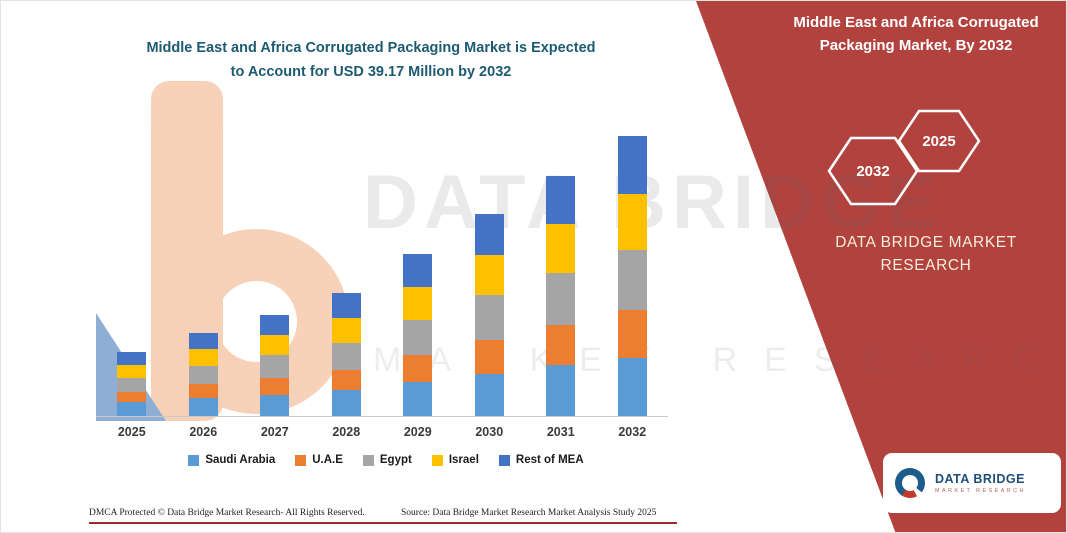 The height and width of the screenshot is (533, 1067). I want to click on hexagon-2032-year: 2032, so click(872, 171).